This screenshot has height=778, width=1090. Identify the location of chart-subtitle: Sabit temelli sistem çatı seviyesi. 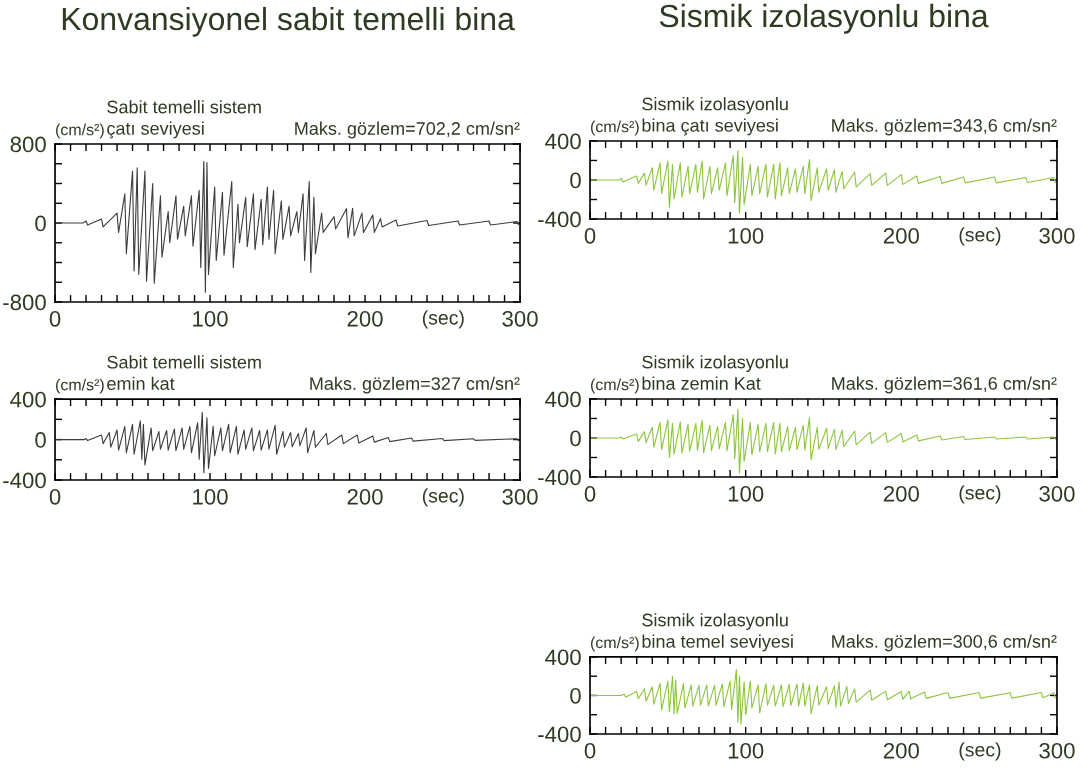
(184, 119).